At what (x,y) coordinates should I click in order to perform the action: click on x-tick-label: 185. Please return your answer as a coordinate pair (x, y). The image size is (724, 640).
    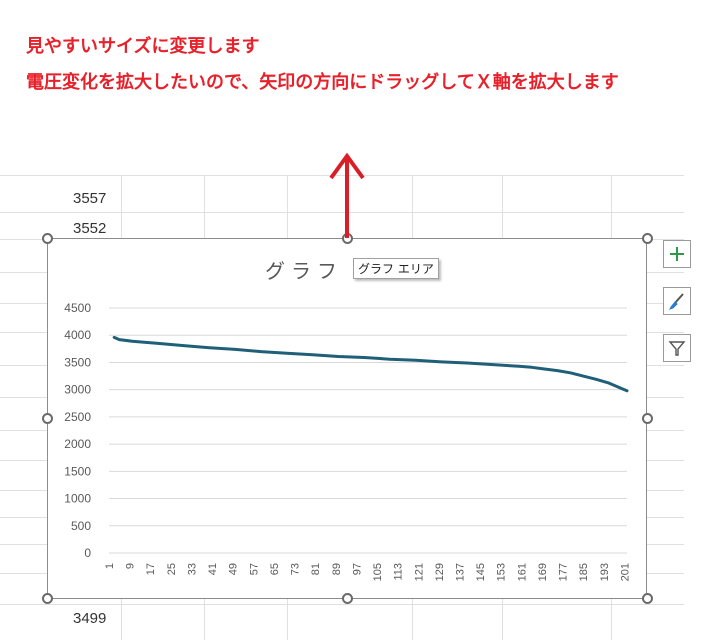
    Looking at the image, I should click on (584, 572).